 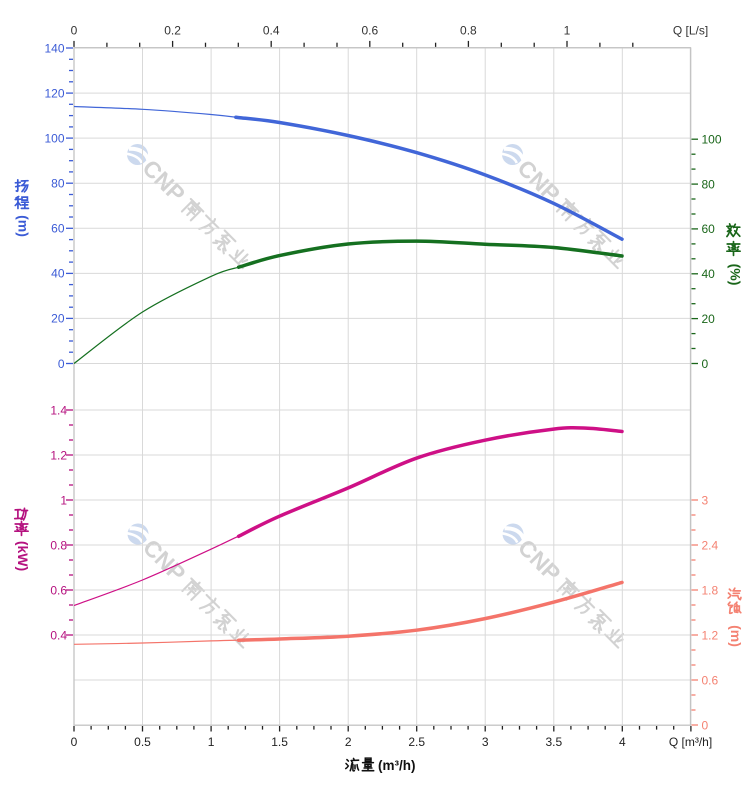 I want to click on svg-text: 0.5, so click(x=142, y=742).